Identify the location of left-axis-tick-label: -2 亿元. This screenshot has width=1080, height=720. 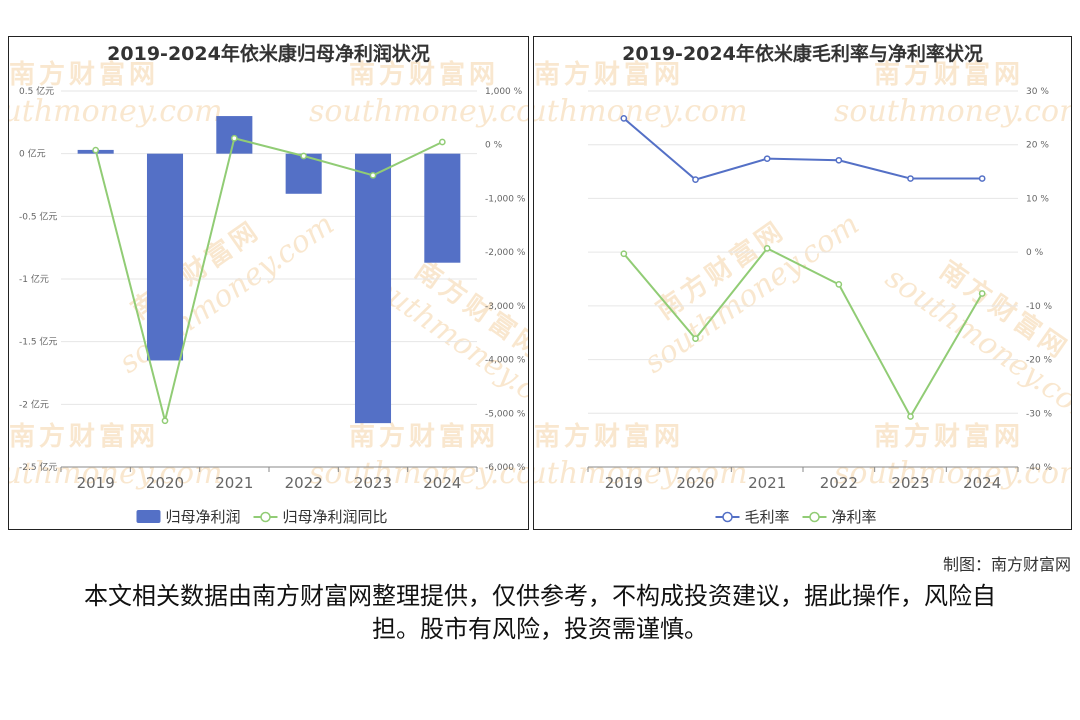
(34, 404).